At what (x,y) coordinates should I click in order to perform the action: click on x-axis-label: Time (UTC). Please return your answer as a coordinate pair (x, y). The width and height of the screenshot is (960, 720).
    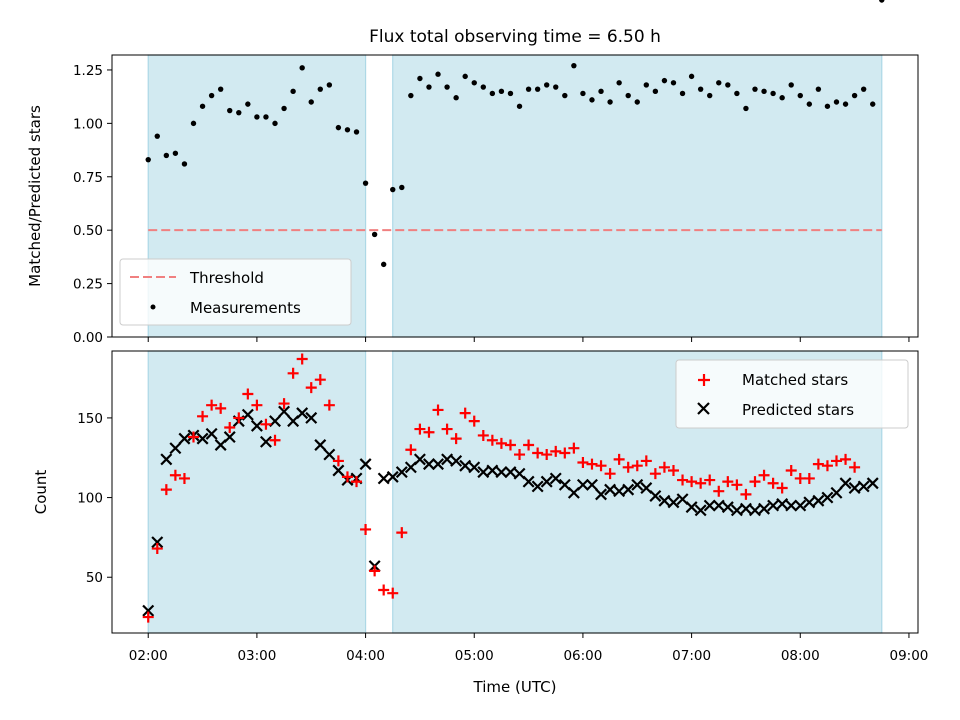
    Looking at the image, I should click on (515, 687).